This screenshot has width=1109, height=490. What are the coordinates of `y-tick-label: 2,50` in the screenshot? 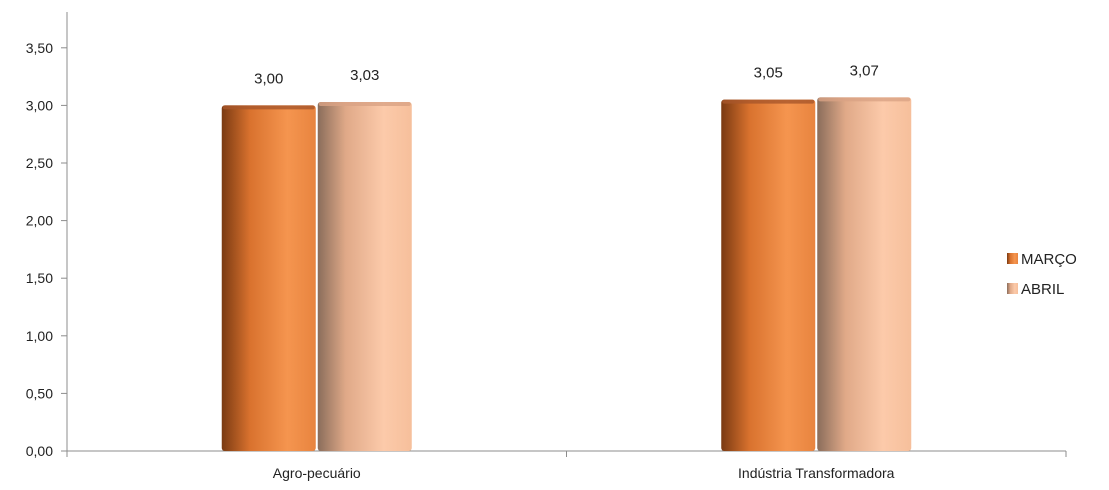 It's located at (39, 163).